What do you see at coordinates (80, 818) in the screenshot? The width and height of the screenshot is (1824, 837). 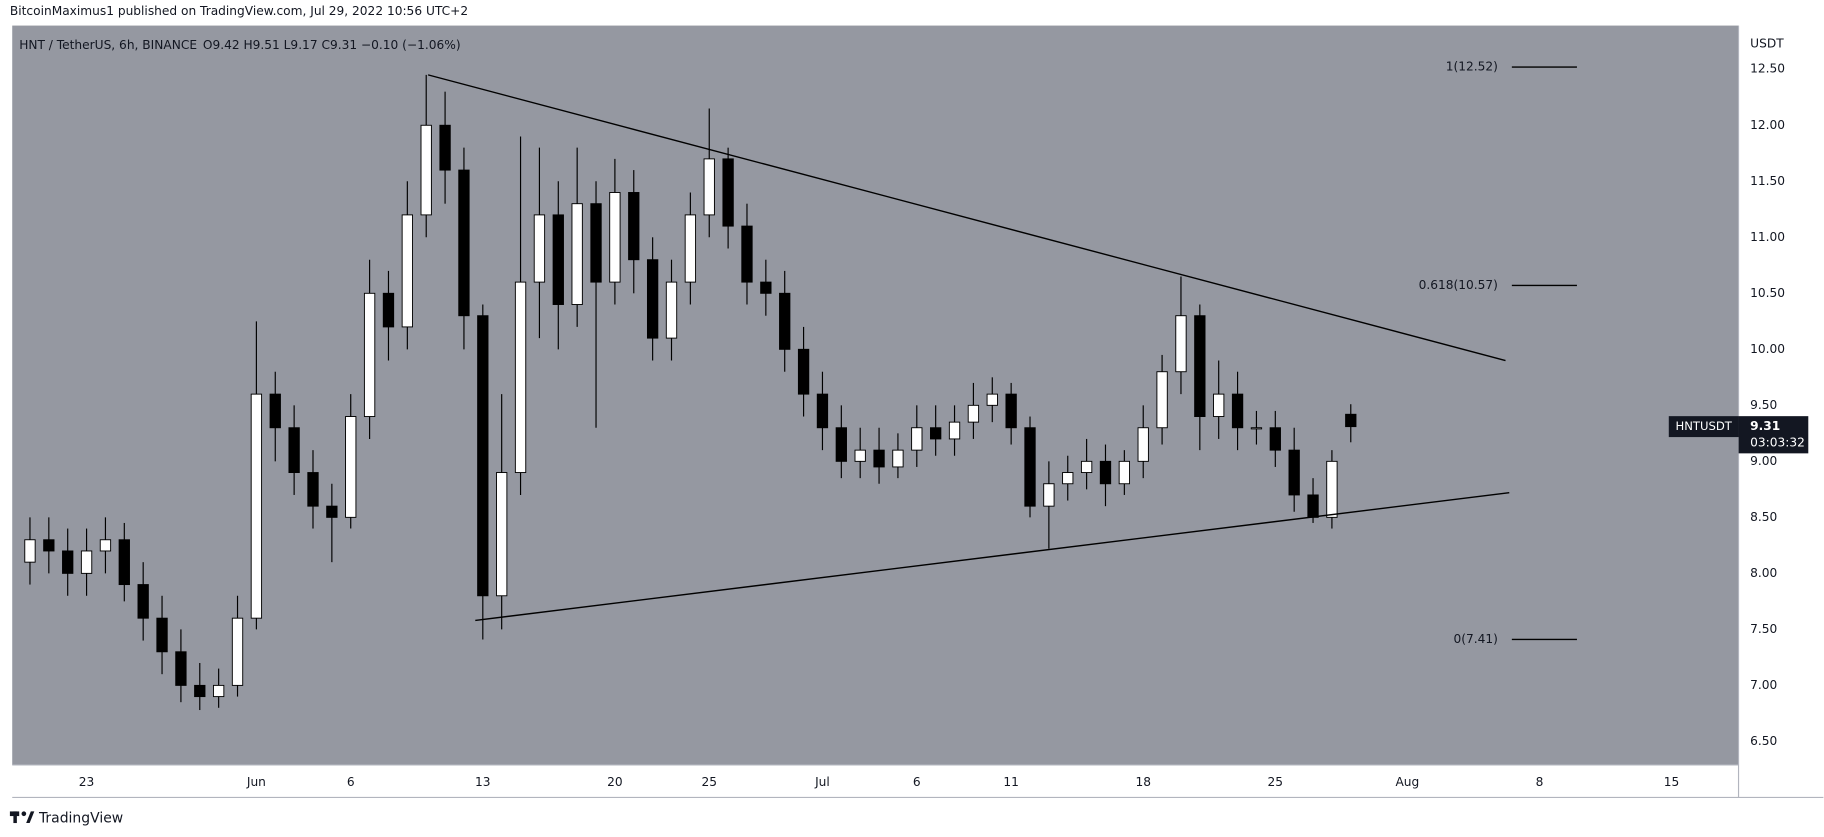 I see `brand-name: TradingView` at bounding box center [80, 818].